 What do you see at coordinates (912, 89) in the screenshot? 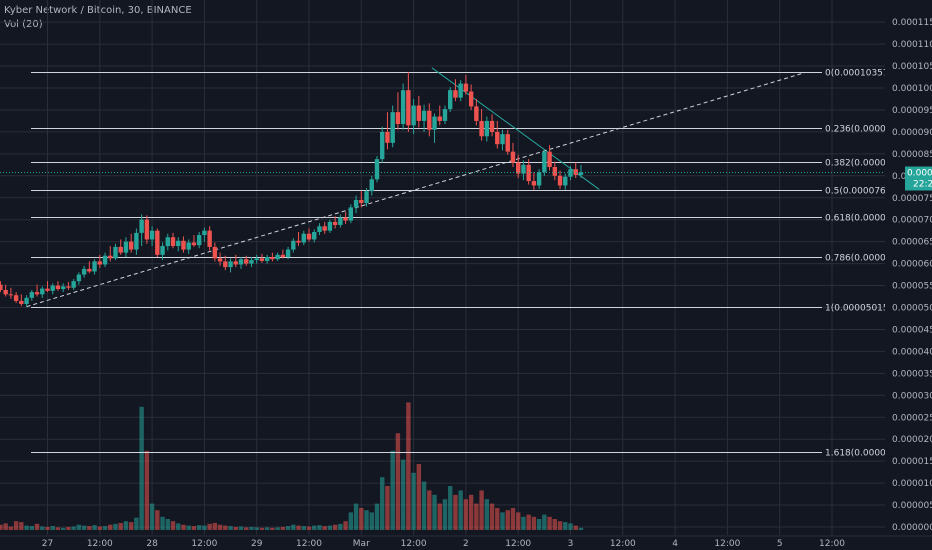
I see `price-tick-label: 0.00010000` at bounding box center [912, 89].